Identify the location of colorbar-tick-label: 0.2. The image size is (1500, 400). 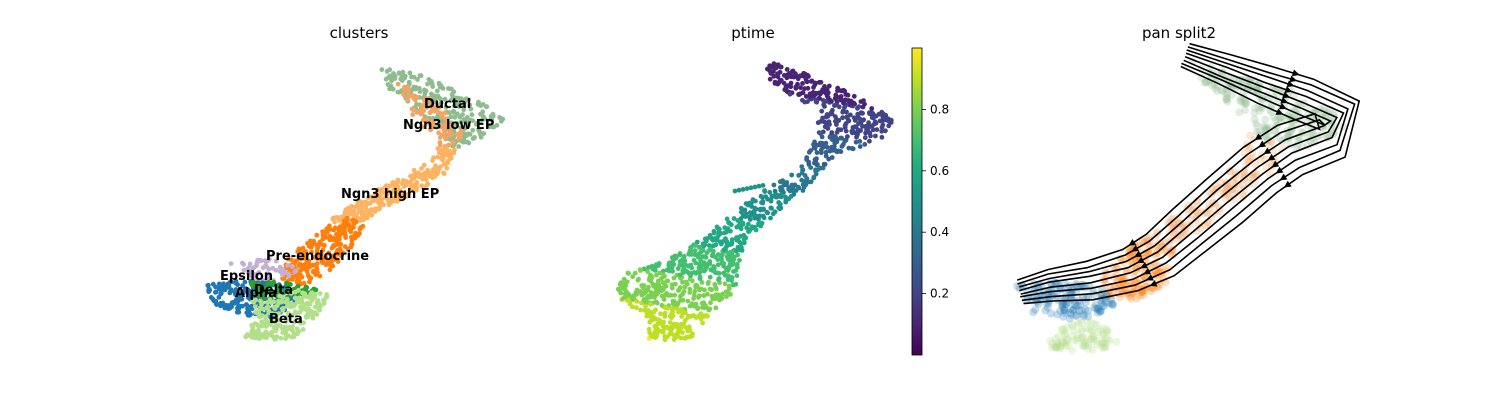
(939, 294).